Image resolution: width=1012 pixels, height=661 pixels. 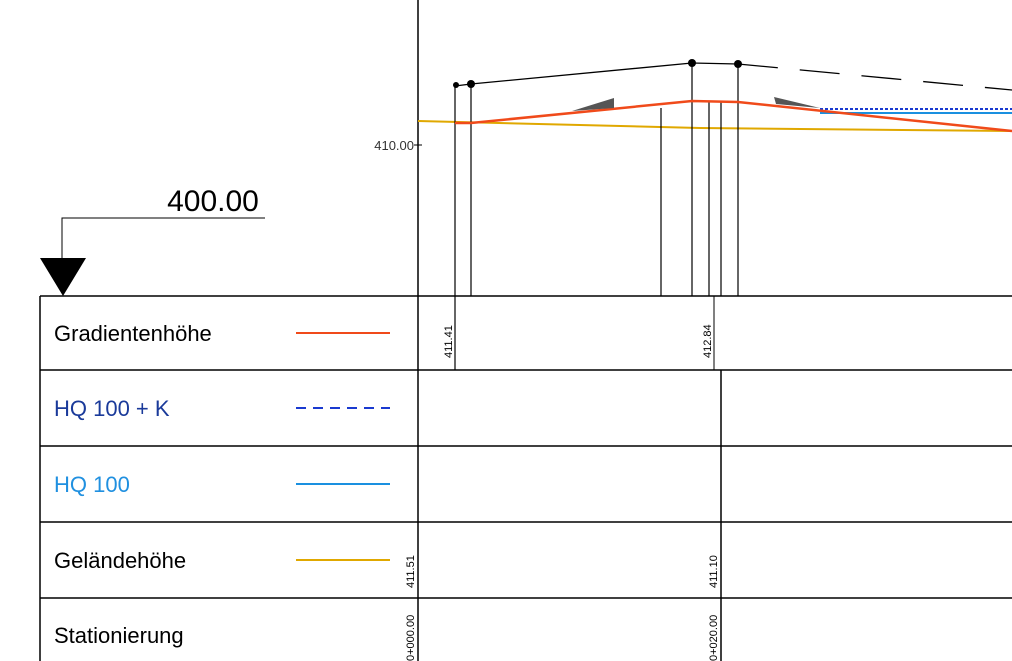 I want to click on datum-triangle, so click(x=63, y=277).